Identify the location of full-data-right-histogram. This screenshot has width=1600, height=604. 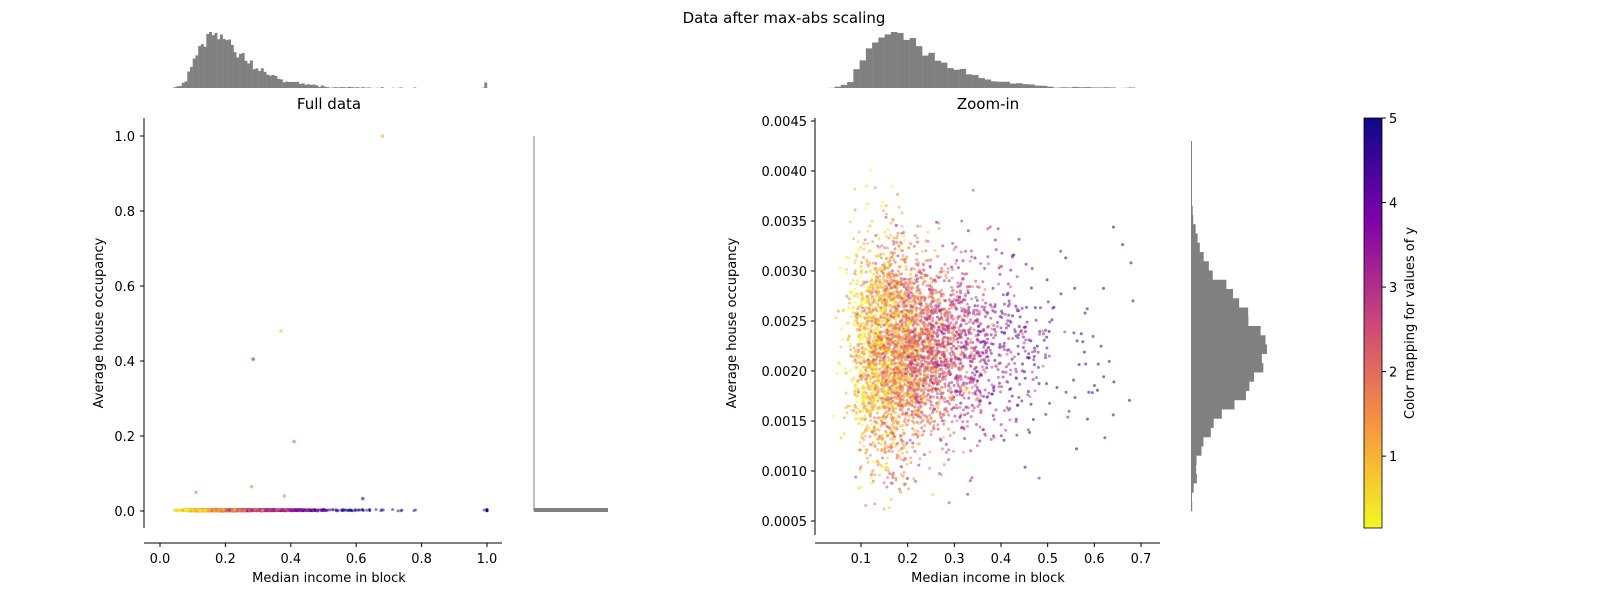
(571, 324).